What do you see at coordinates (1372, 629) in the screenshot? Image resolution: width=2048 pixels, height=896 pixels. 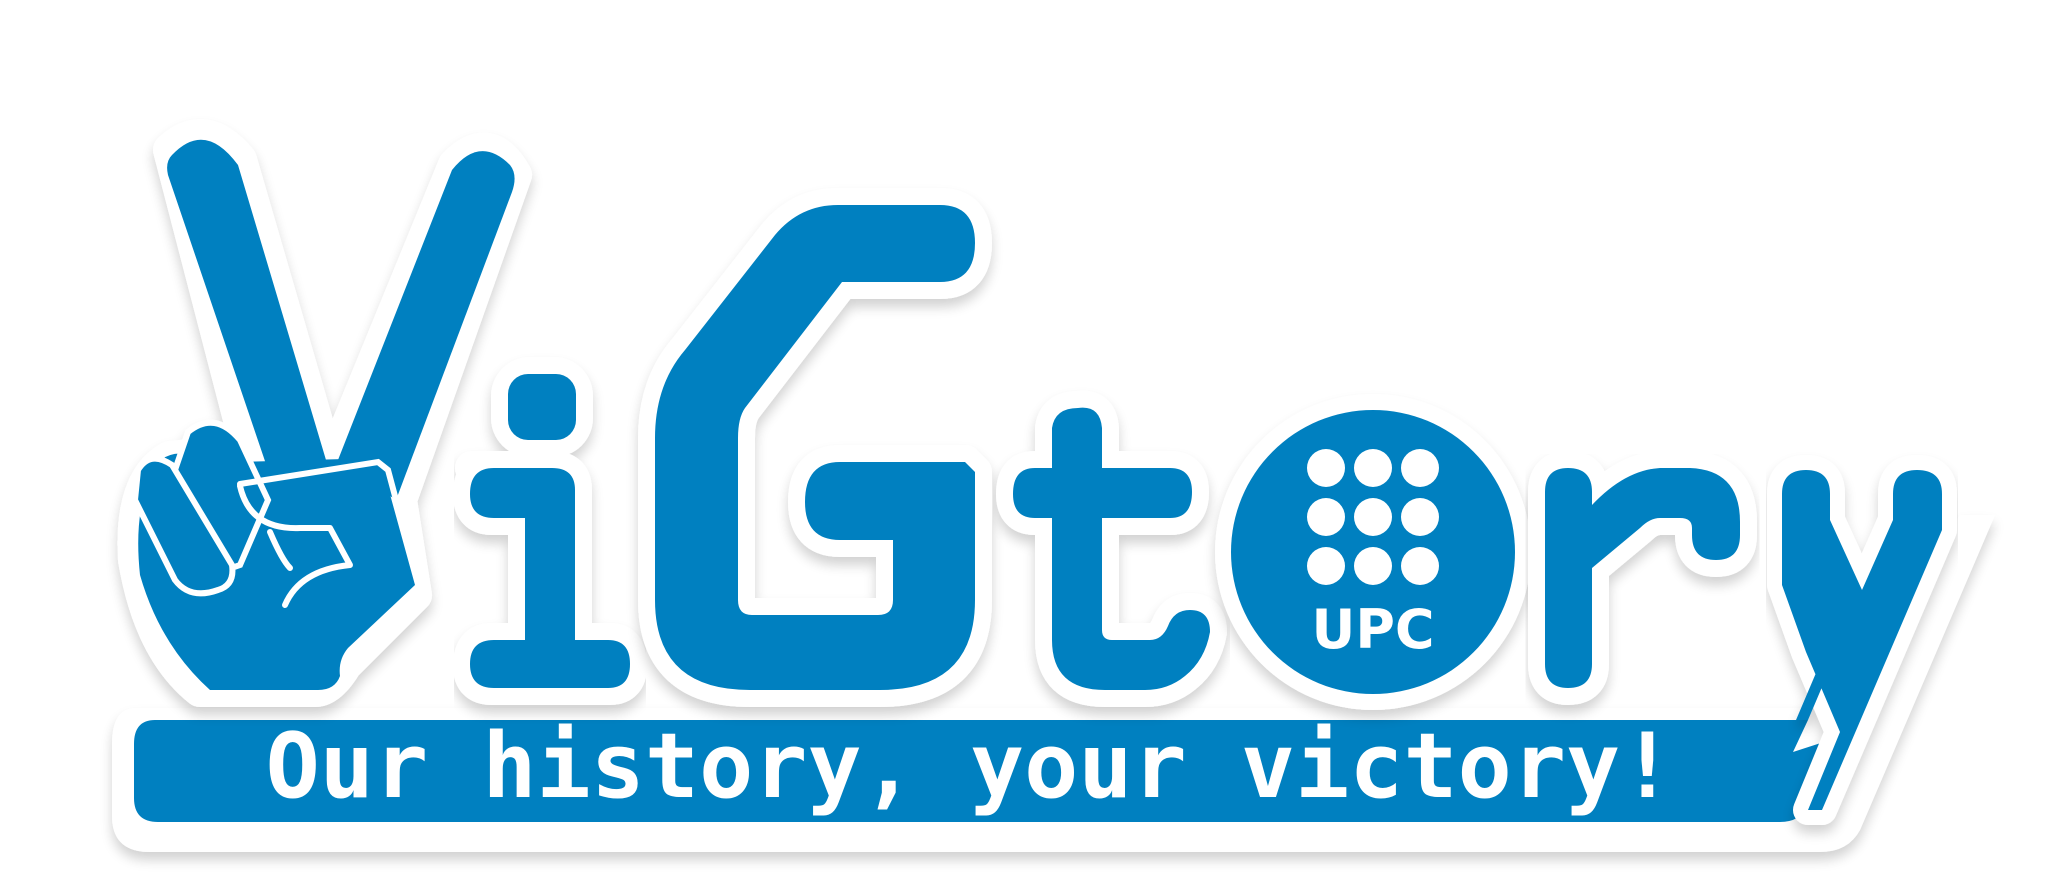 I see `seal-text: UPC` at bounding box center [1372, 629].